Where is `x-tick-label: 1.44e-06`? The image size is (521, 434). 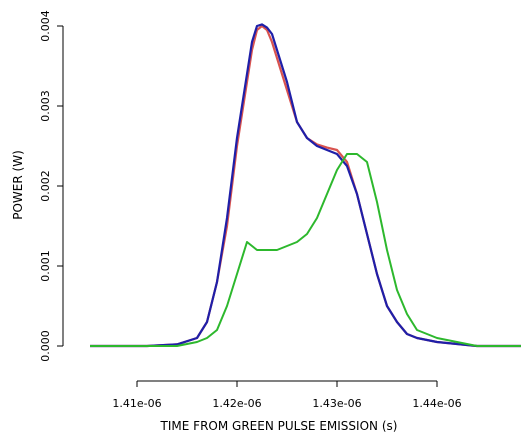 x-tick-label: 1.44e-06 is located at coordinates (436, 403).